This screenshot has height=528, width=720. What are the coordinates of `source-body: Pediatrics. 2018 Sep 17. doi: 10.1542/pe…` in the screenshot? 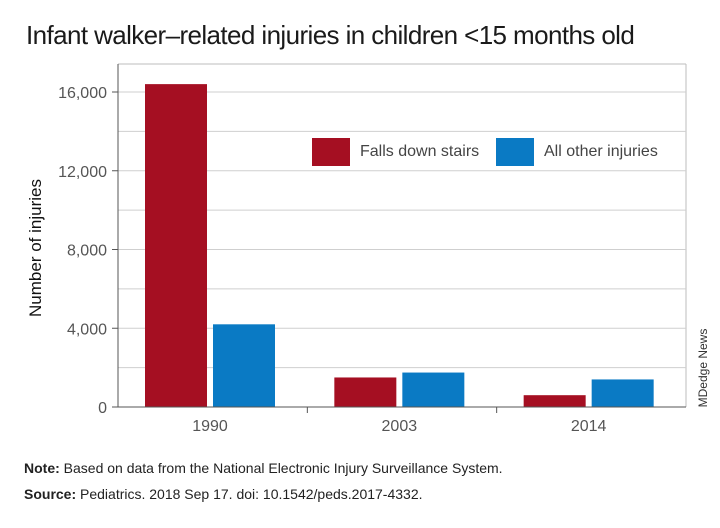 It's located at (249, 494).